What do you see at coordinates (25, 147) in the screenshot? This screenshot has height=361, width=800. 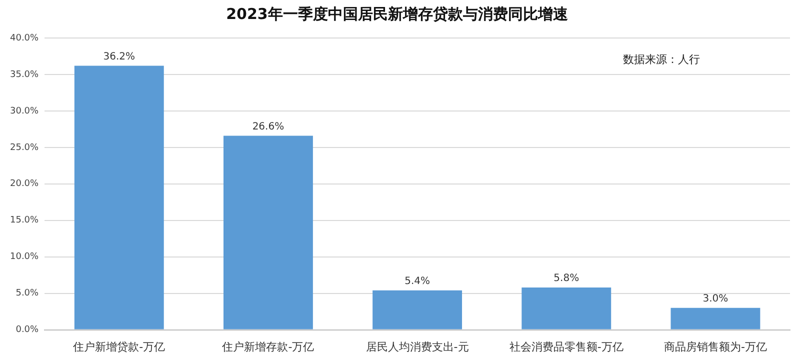 I see `y-tick-label: 25.0%` at bounding box center [25, 147].